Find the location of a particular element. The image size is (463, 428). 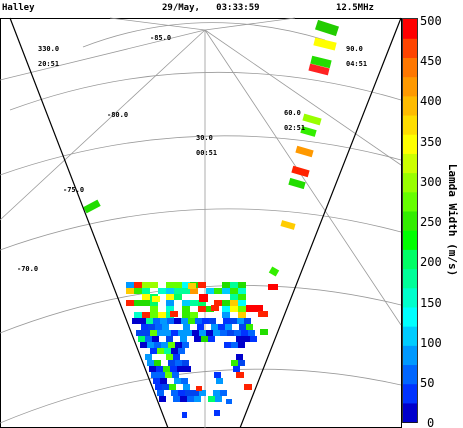

radar-frequency: 12.5MHz is located at coordinates (355, 8).